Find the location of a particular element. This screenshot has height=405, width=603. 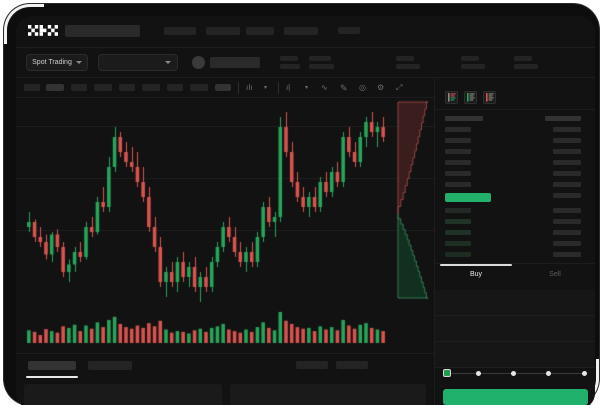

market-type-label: Spot Trading is located at coordinates (52, 62).